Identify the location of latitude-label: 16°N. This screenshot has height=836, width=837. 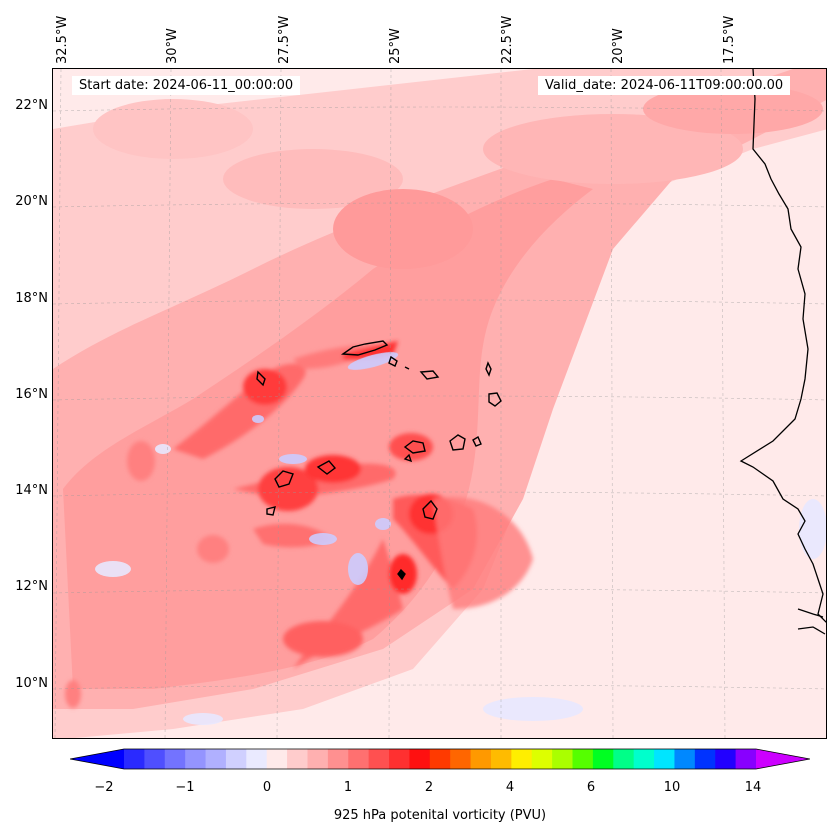
(31, 394).